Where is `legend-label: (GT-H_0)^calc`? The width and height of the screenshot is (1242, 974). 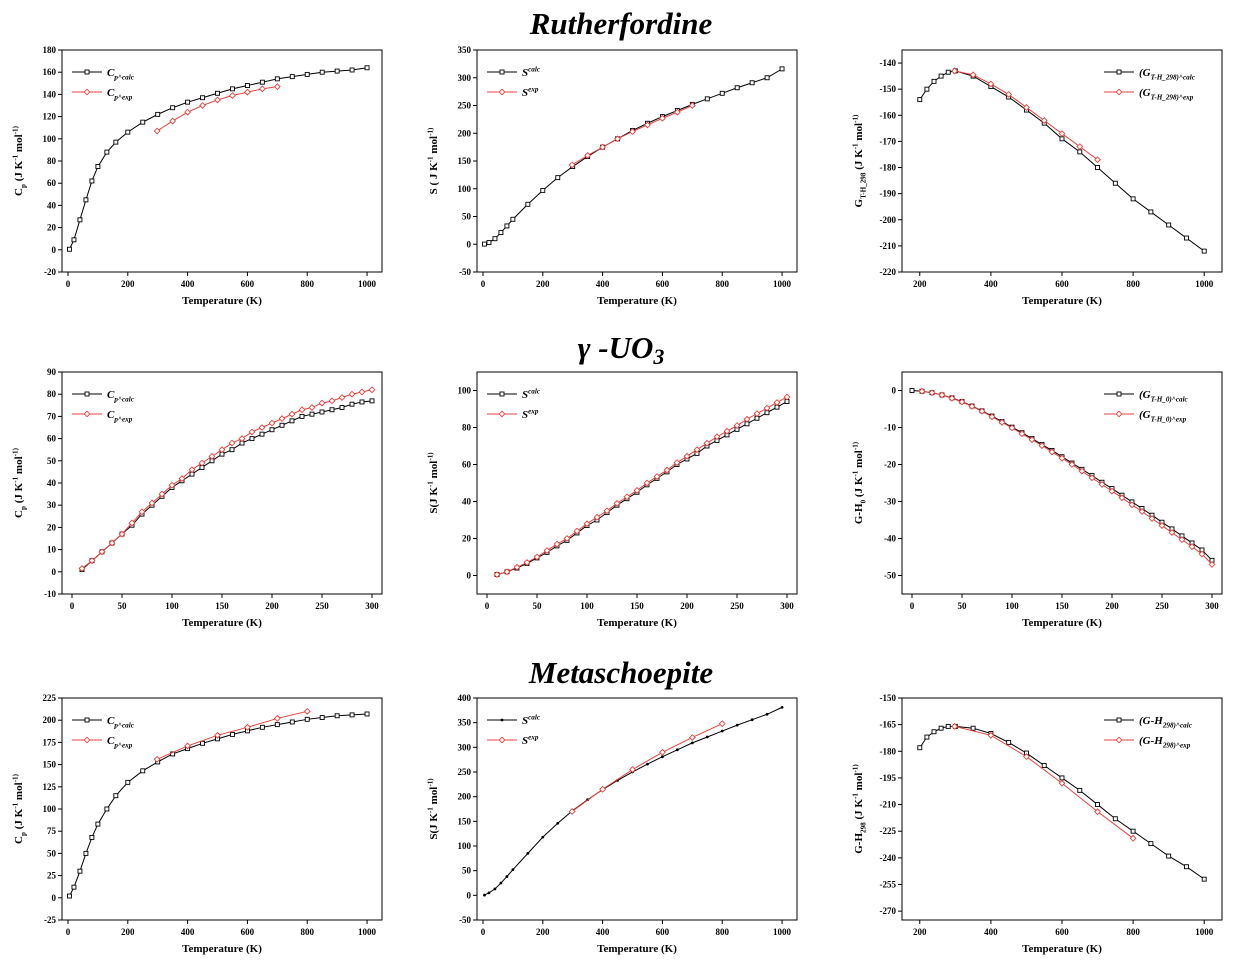 legend-label: (GT-H_0)^calc is located at coordinates (1164, 396).